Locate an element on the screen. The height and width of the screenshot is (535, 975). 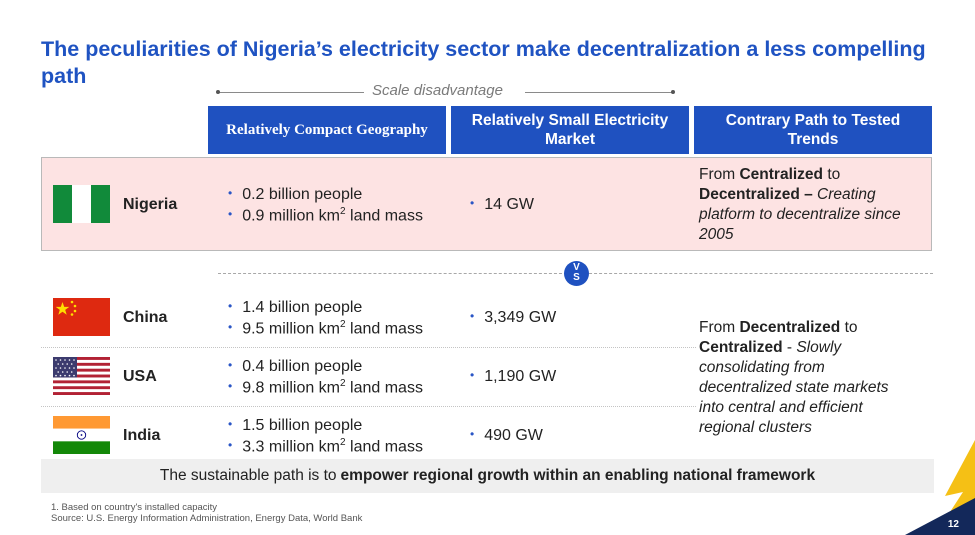
scale-line-right is located at coordinates (599, 92).